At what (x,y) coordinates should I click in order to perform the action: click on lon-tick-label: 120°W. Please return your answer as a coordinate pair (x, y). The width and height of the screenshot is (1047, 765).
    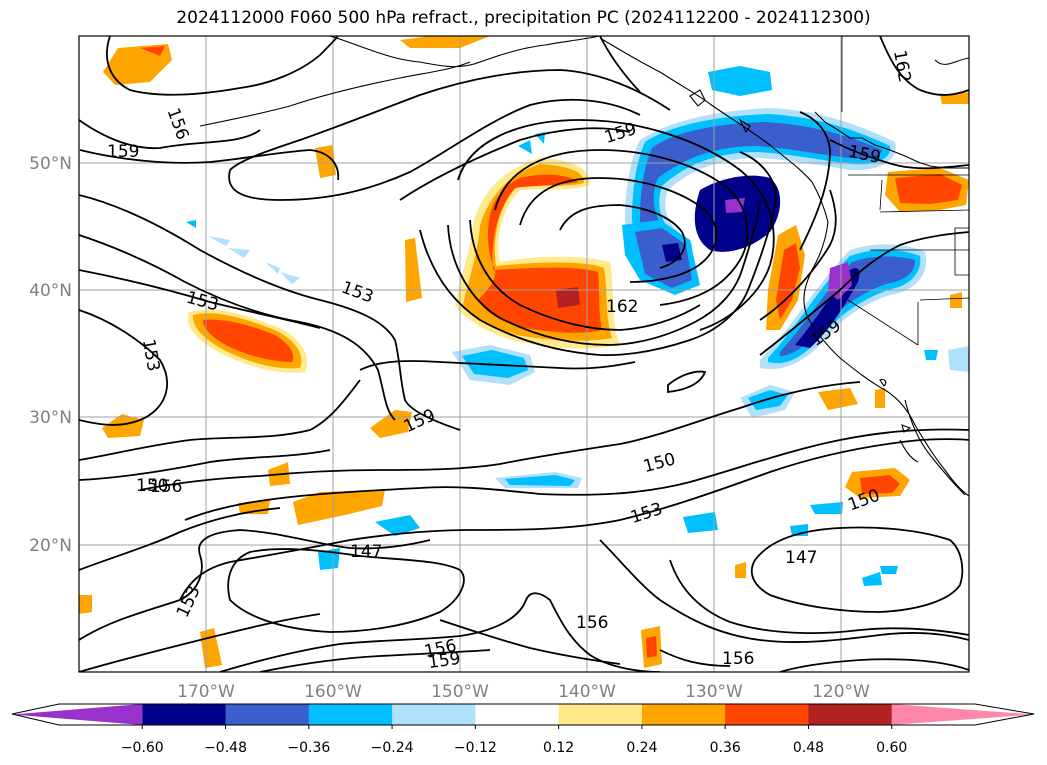
    Looking at the image, I should click on (841, 692).